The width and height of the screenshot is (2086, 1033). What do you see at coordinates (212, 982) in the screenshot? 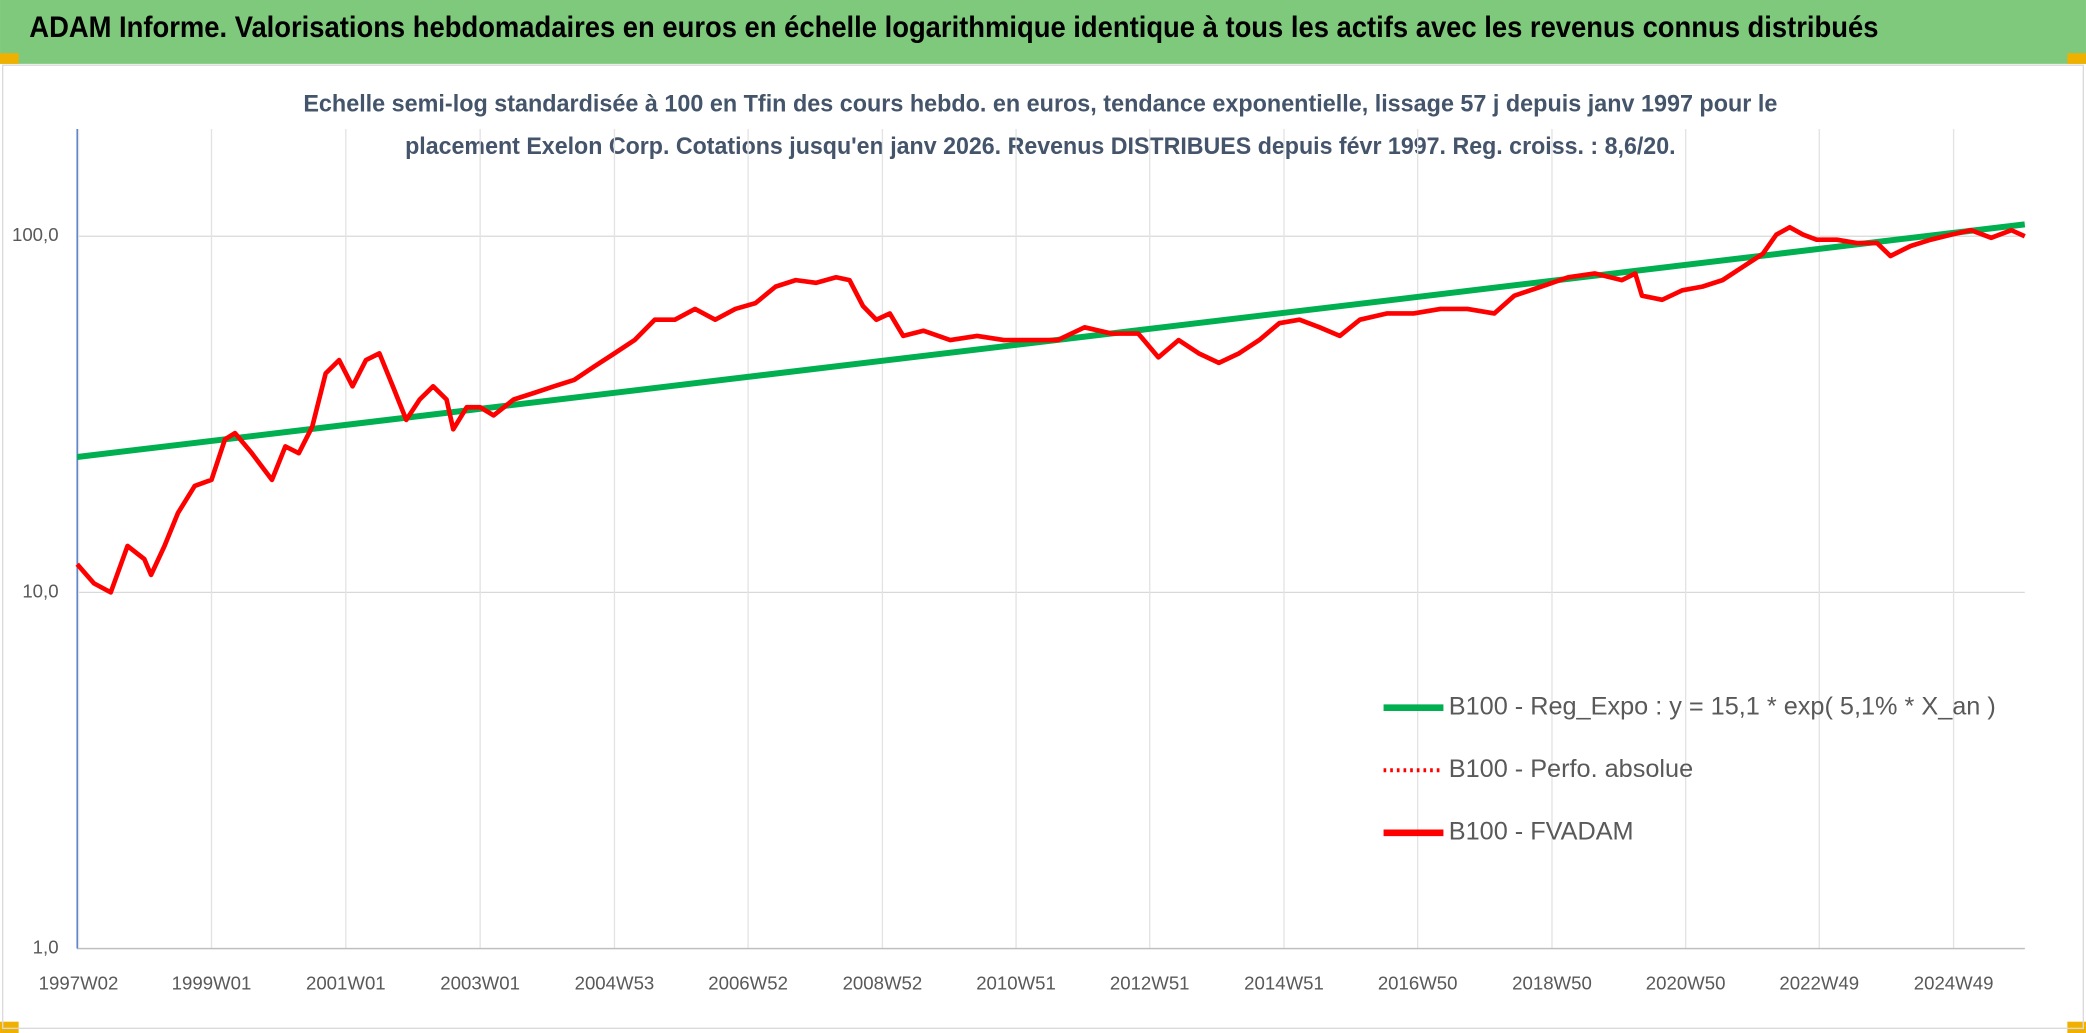
I see `x-tick-label: 1999W01` at bounding box center [212, 982].